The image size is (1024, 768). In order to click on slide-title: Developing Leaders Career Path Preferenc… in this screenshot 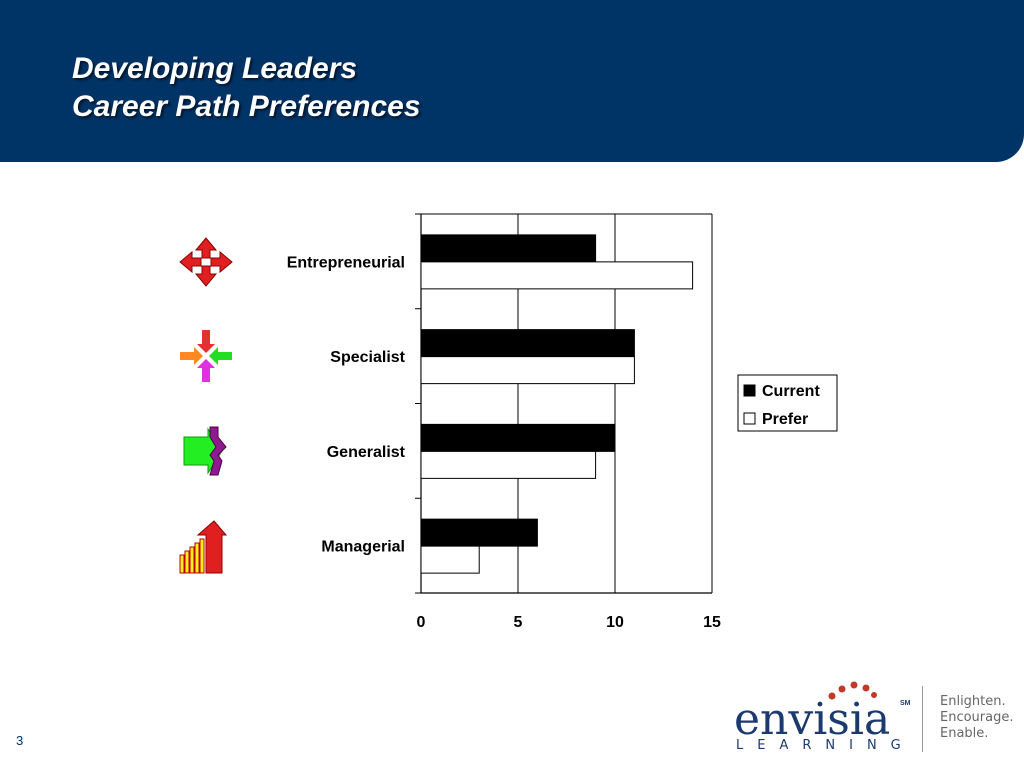, I will do `click(246, 88)`.